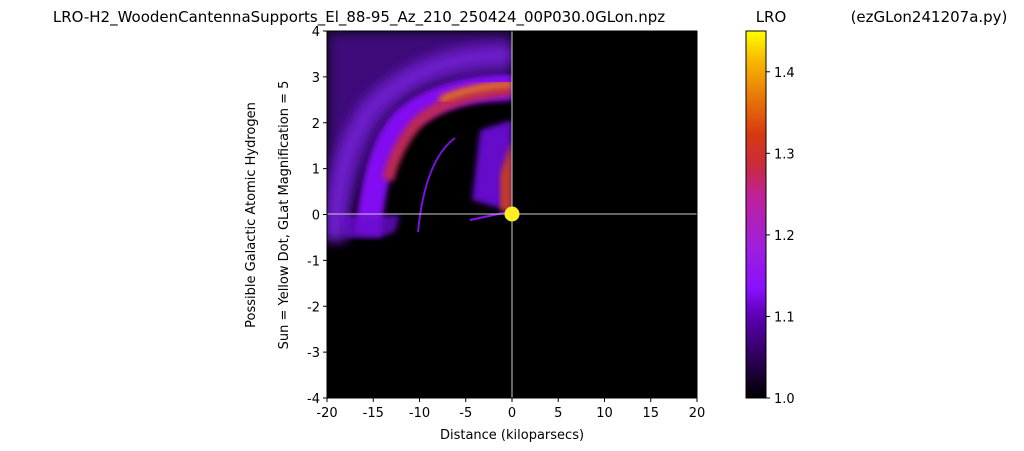  I want to click on hydrogen-emission, so click(419, 136).